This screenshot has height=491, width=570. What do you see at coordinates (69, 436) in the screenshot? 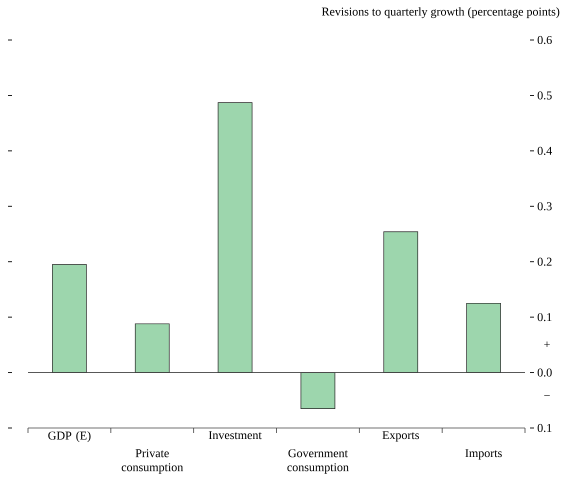
I see `x-tick-label: GDP (E)` at bounding box center [69, 436].